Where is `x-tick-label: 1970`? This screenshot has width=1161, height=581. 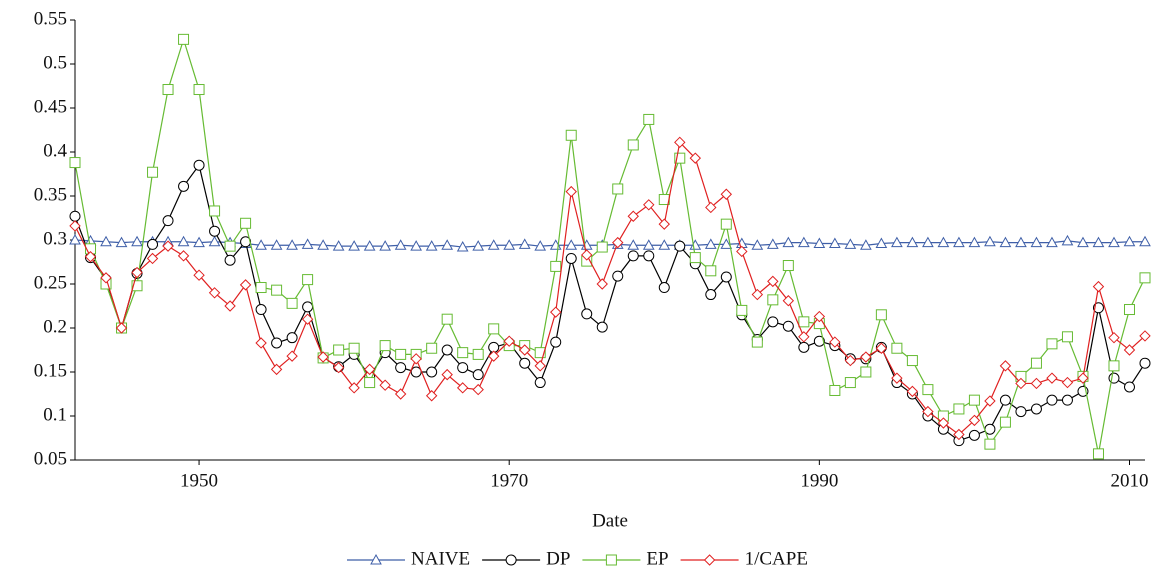 x-tick-label: 1970 is located at coordinates (509, 480).